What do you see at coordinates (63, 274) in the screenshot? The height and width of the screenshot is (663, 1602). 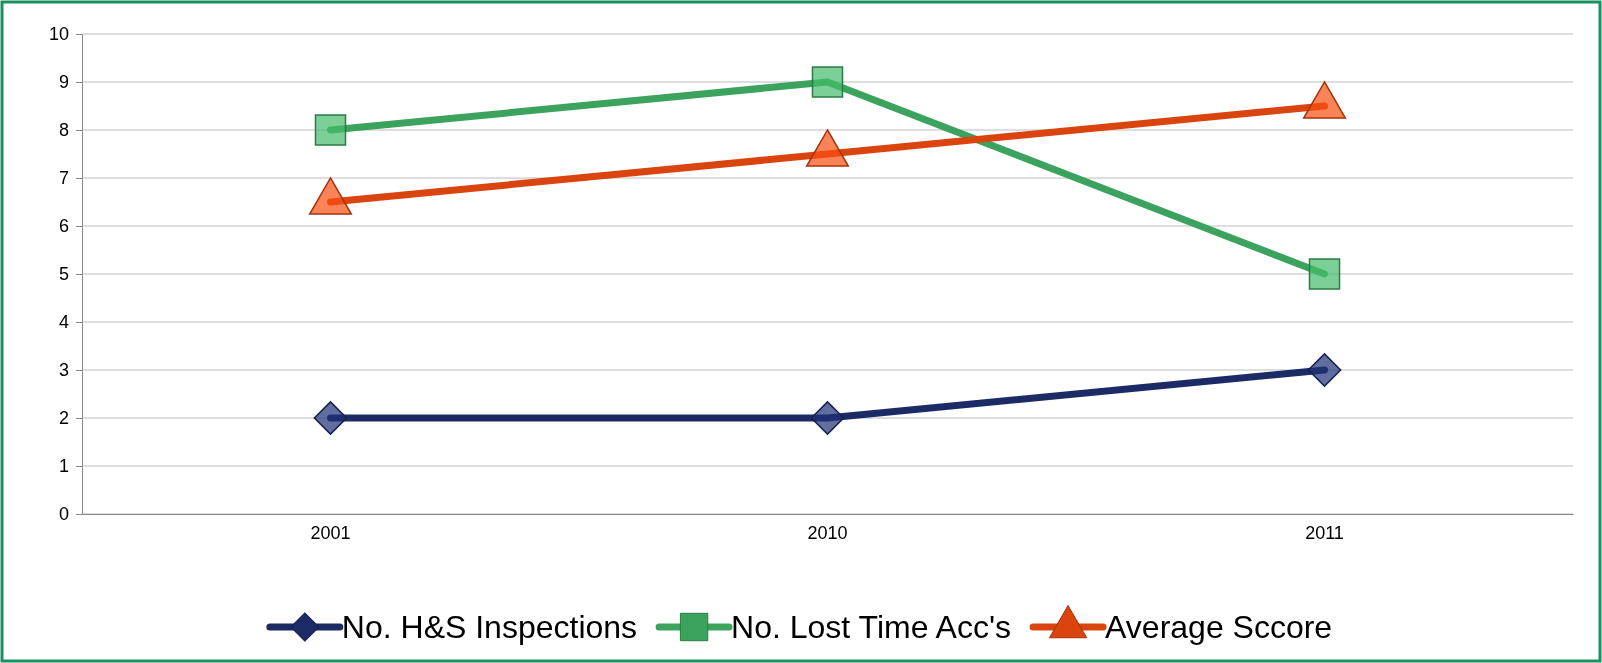 I see `y-tick-label: 5` at bounding box center [63, 274].